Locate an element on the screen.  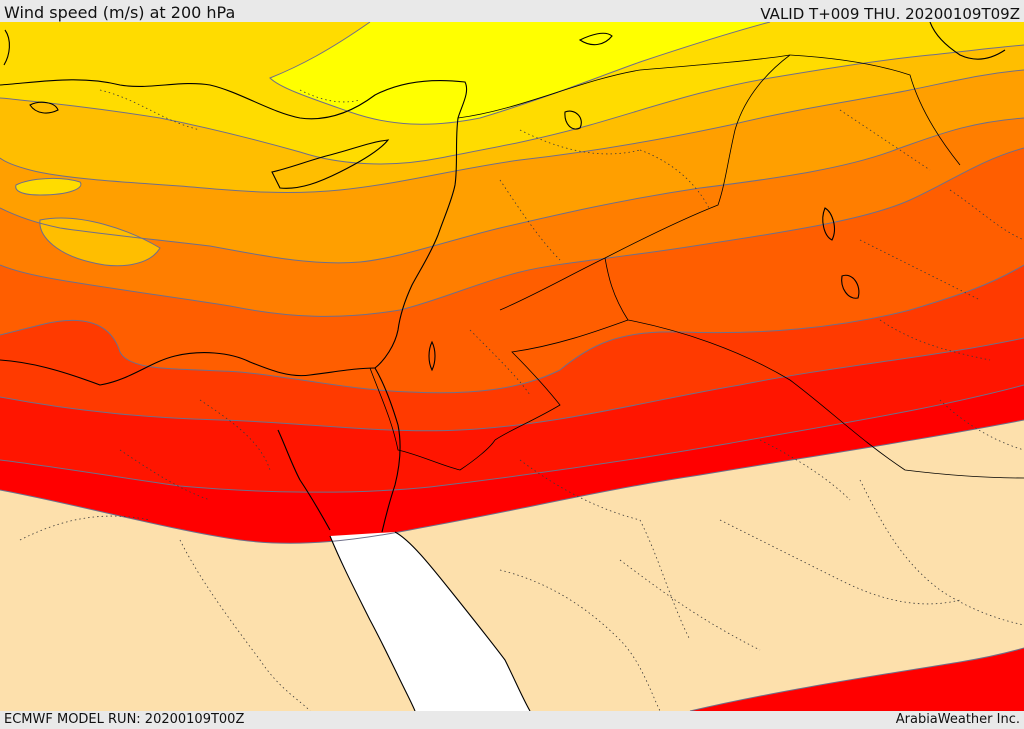
model-run: ECMWF MODEL RUN: 20200109T00Z is located at coordinates (124, 719).